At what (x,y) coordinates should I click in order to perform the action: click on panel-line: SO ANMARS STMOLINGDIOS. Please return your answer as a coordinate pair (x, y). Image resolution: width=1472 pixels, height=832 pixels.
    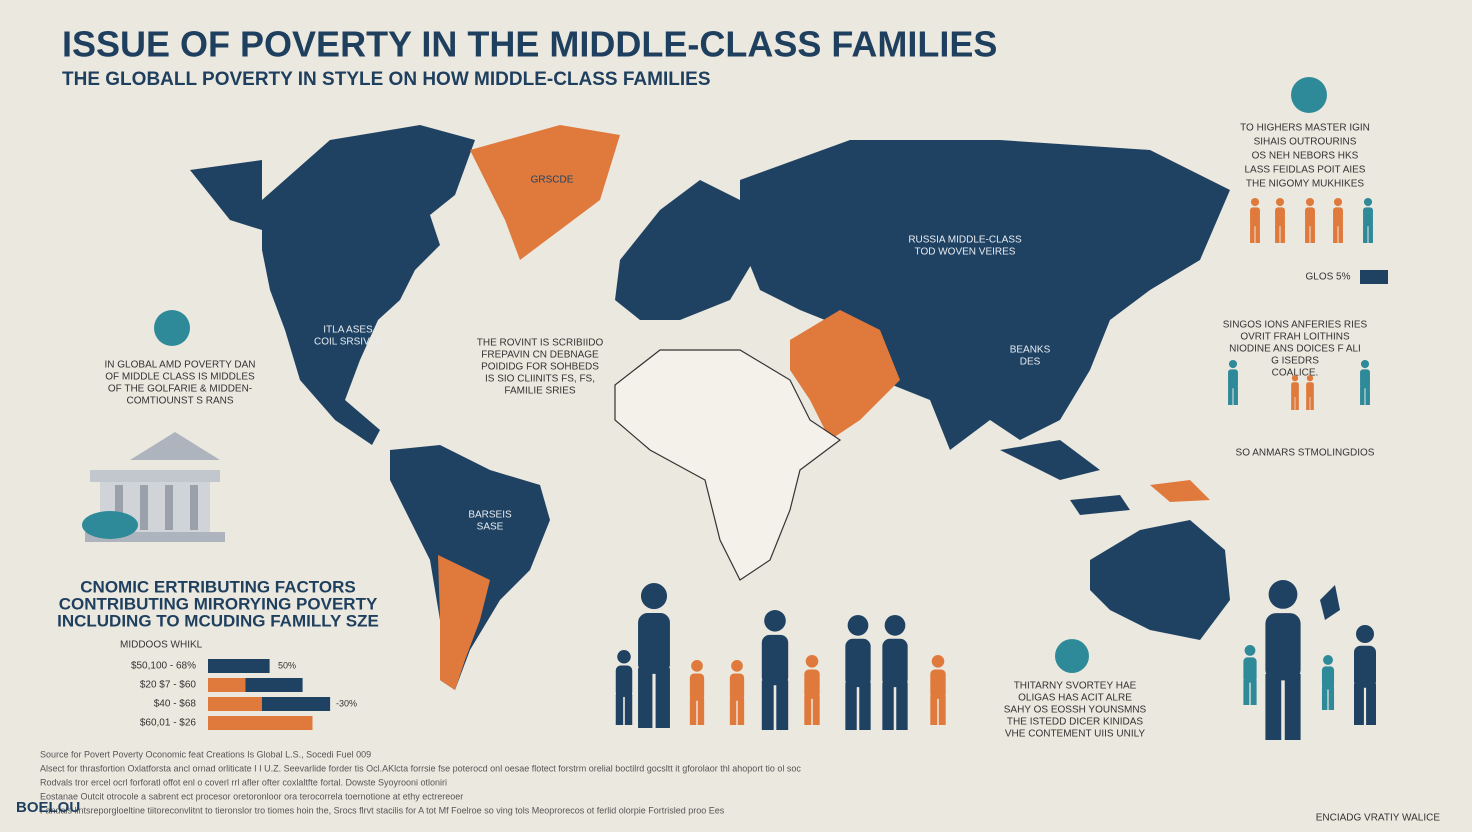
    Looking at the image, I should click on (1305, 453).